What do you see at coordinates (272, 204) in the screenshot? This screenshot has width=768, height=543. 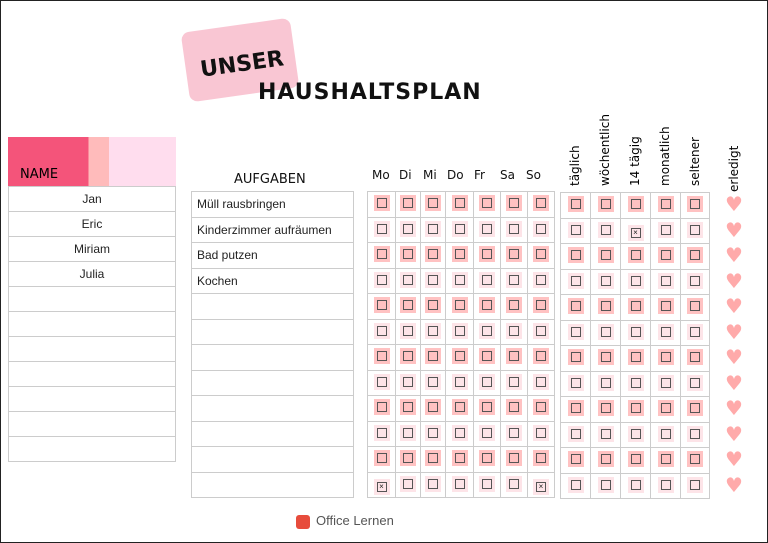 I see `task-cell: Müll rausbringen` at bounding box center [272, 204].